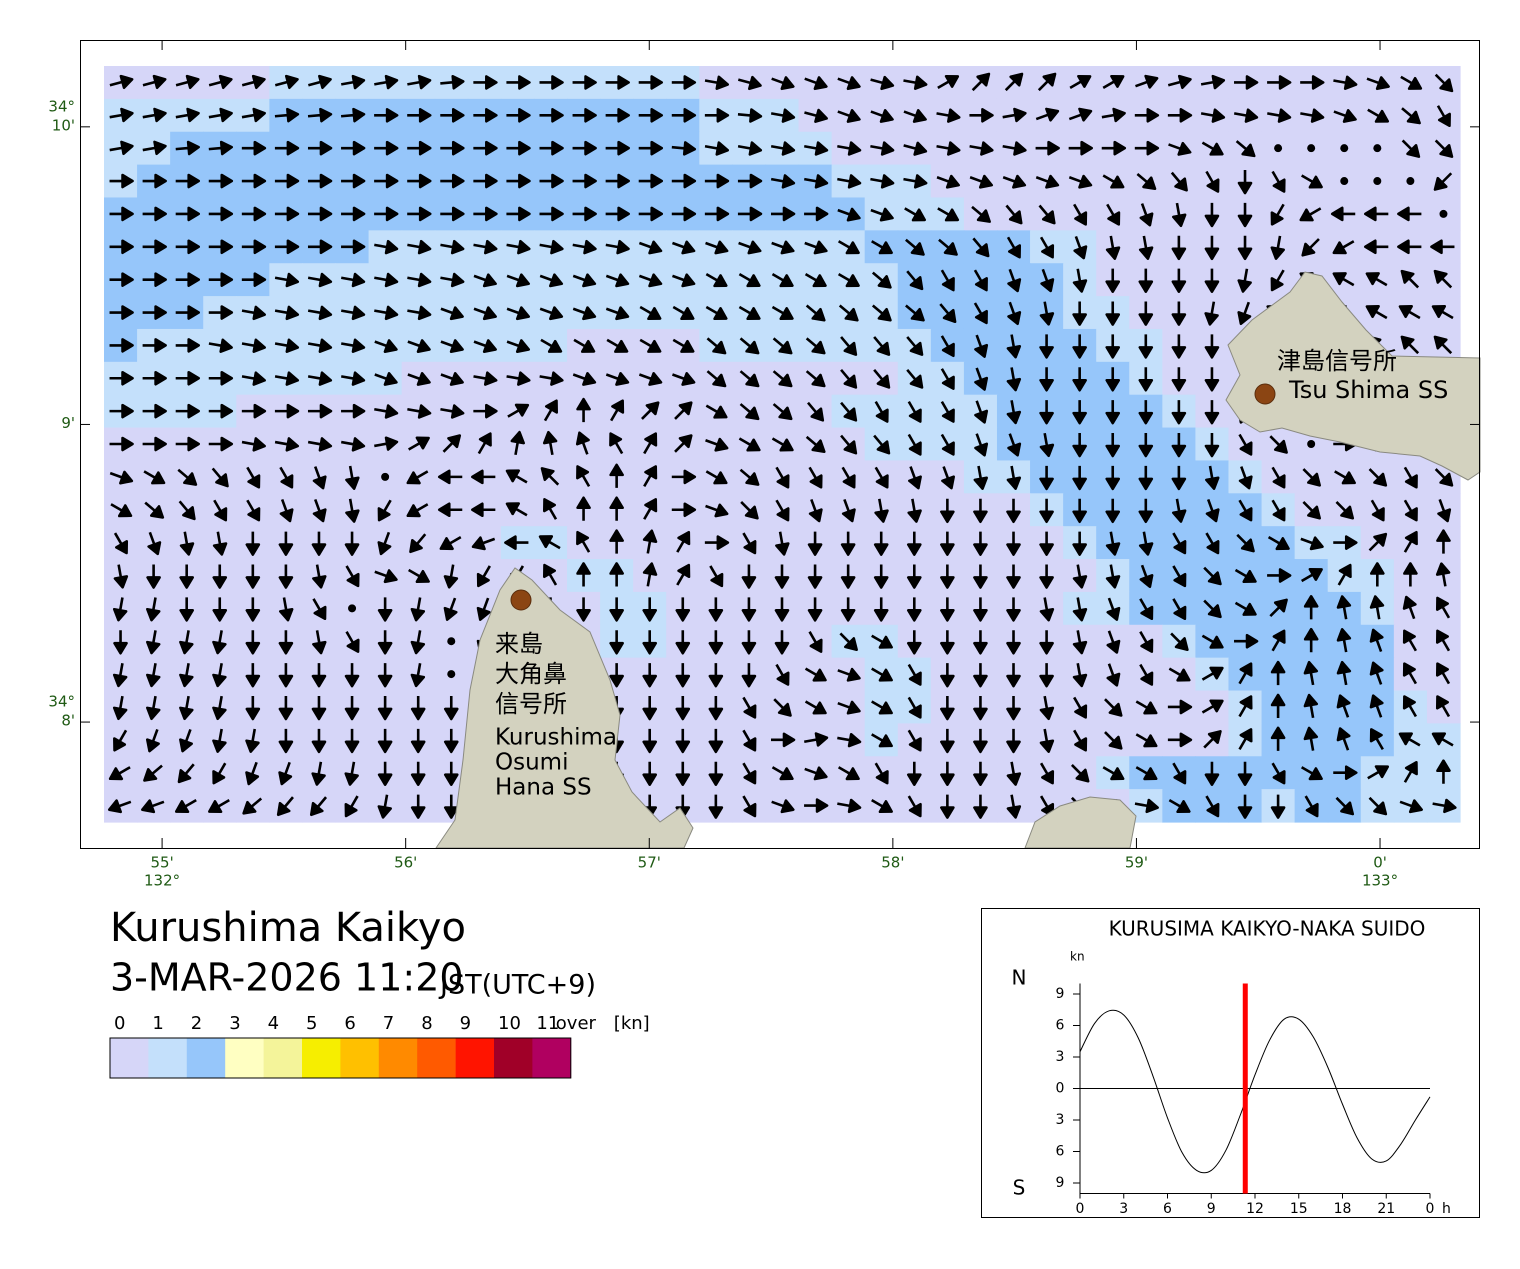  I want to click on x-tick-label: 9, so click(1211, 1209).